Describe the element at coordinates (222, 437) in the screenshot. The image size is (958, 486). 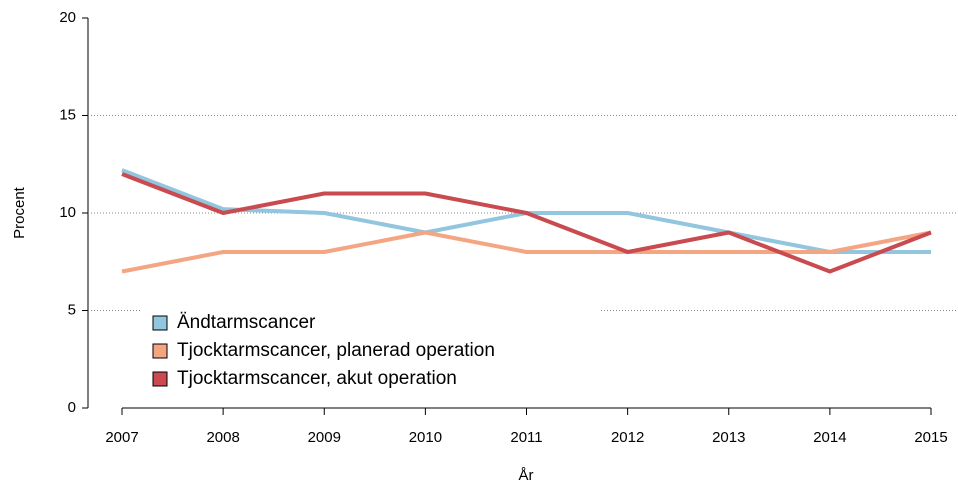
I see `x-tick-label: 2008` at that location.